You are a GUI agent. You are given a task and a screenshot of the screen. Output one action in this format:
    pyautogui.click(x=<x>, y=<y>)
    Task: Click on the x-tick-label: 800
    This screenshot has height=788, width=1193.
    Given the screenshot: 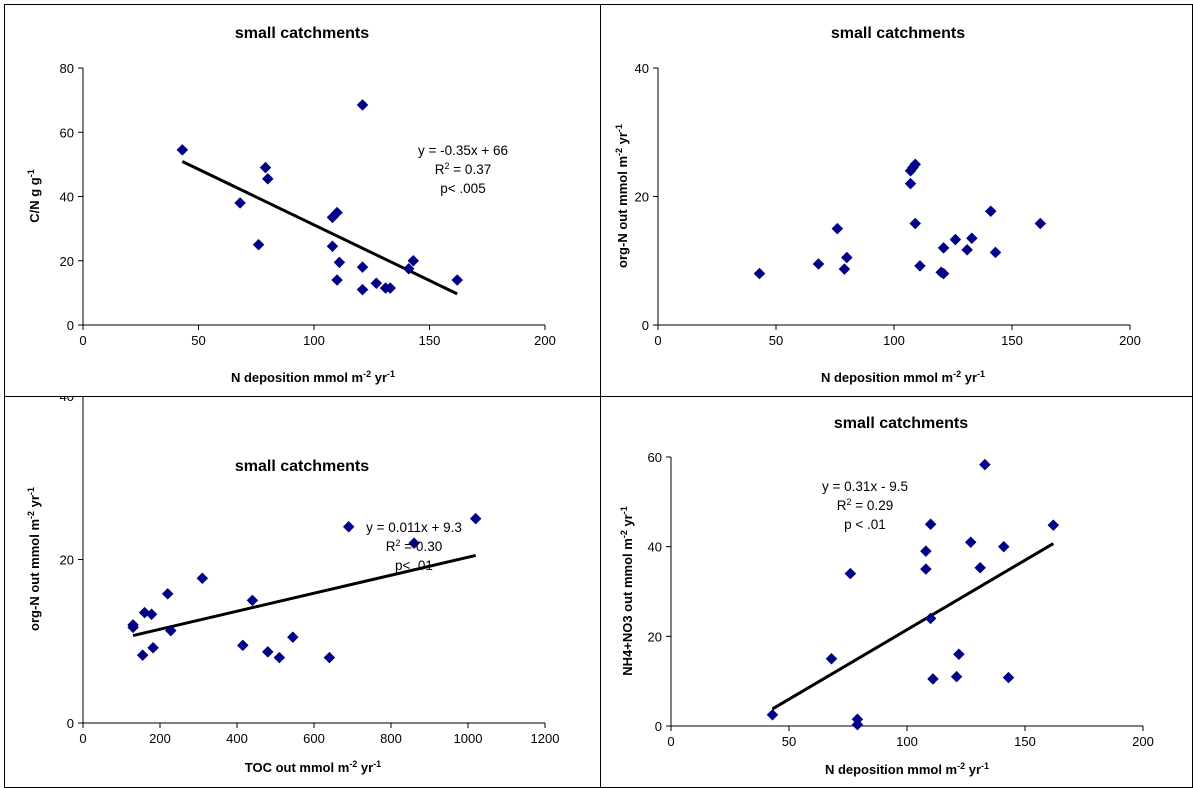 What is the action you would take?
    pyautogui.click(x=391, y=738)
    